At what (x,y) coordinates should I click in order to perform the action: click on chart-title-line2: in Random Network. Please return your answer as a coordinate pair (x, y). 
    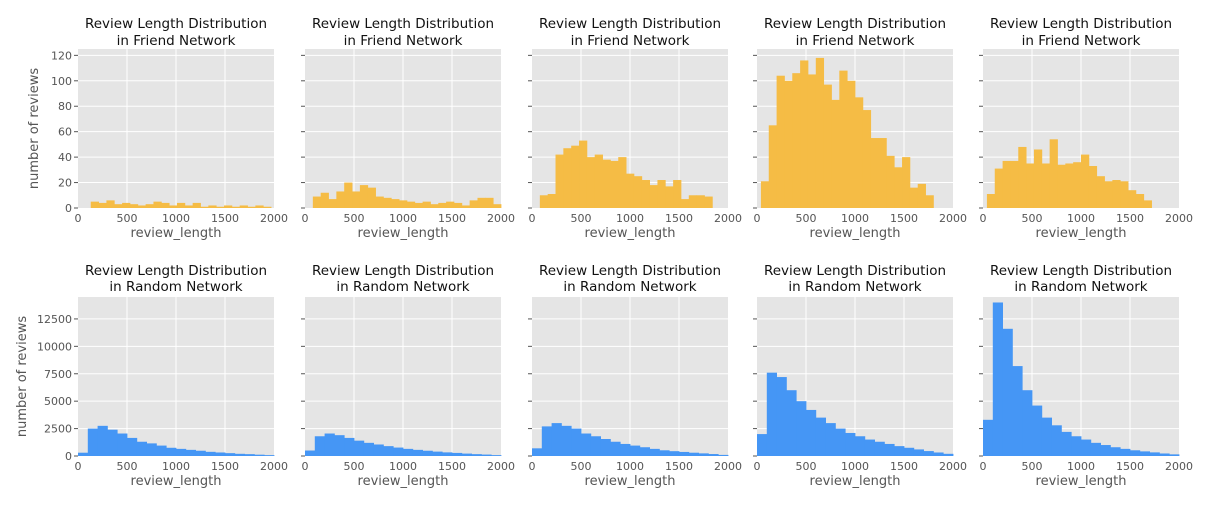
    Looking at the image, I should click on (1080, 287).